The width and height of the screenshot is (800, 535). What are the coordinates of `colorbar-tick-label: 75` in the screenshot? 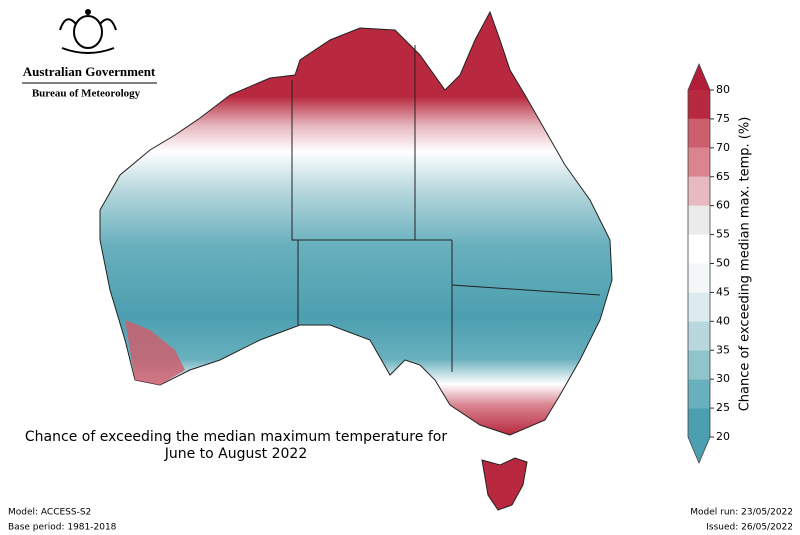 It's located at (723, 118).